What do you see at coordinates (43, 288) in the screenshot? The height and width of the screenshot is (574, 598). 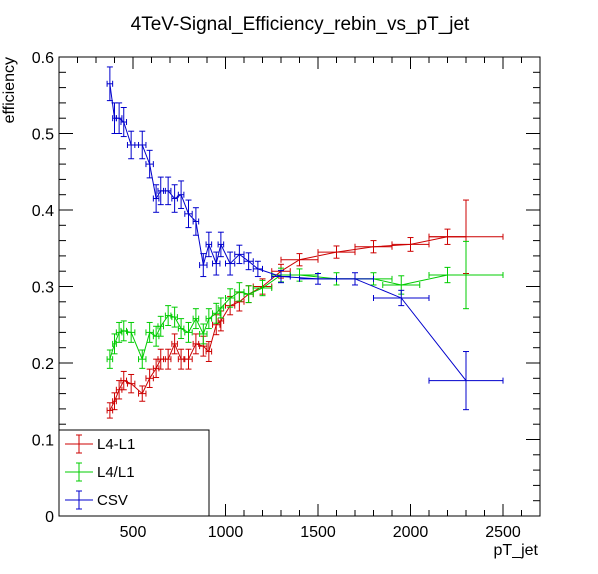 I see `y-tick-label: 0.3` at bounding box center [43, 288].